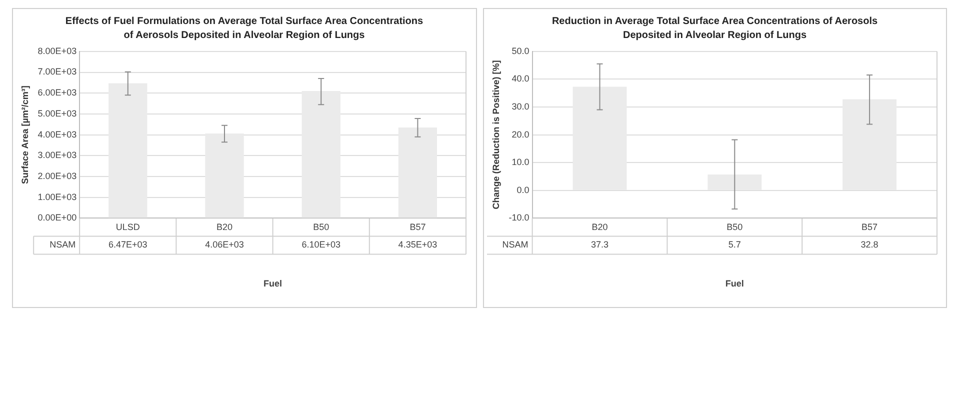 This screenshot has width=955, height=404. What do you see at coordinates (57, 71) in the screenshot?
I see `y-tick-label: 7.00E+03` at bounding box center [57, 71].